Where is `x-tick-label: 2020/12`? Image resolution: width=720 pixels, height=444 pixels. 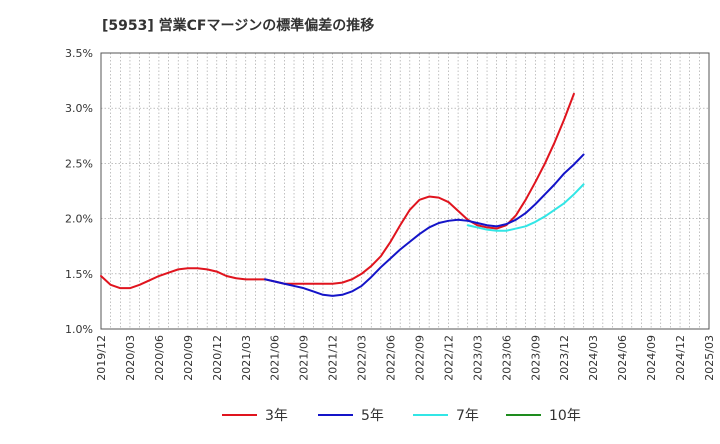
x-tick-label: 2020/12 is located at coordinates (217, 358).